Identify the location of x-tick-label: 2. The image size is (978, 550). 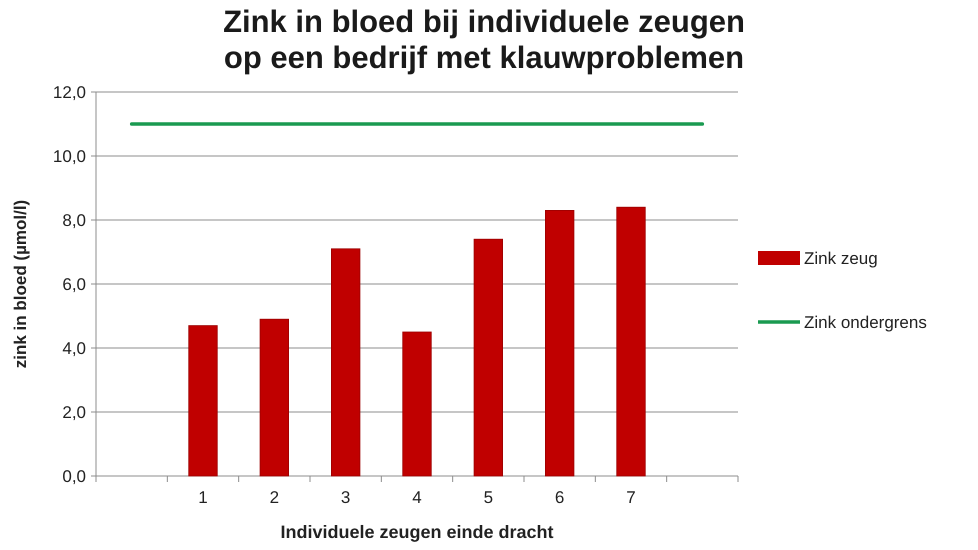
(275, 497).